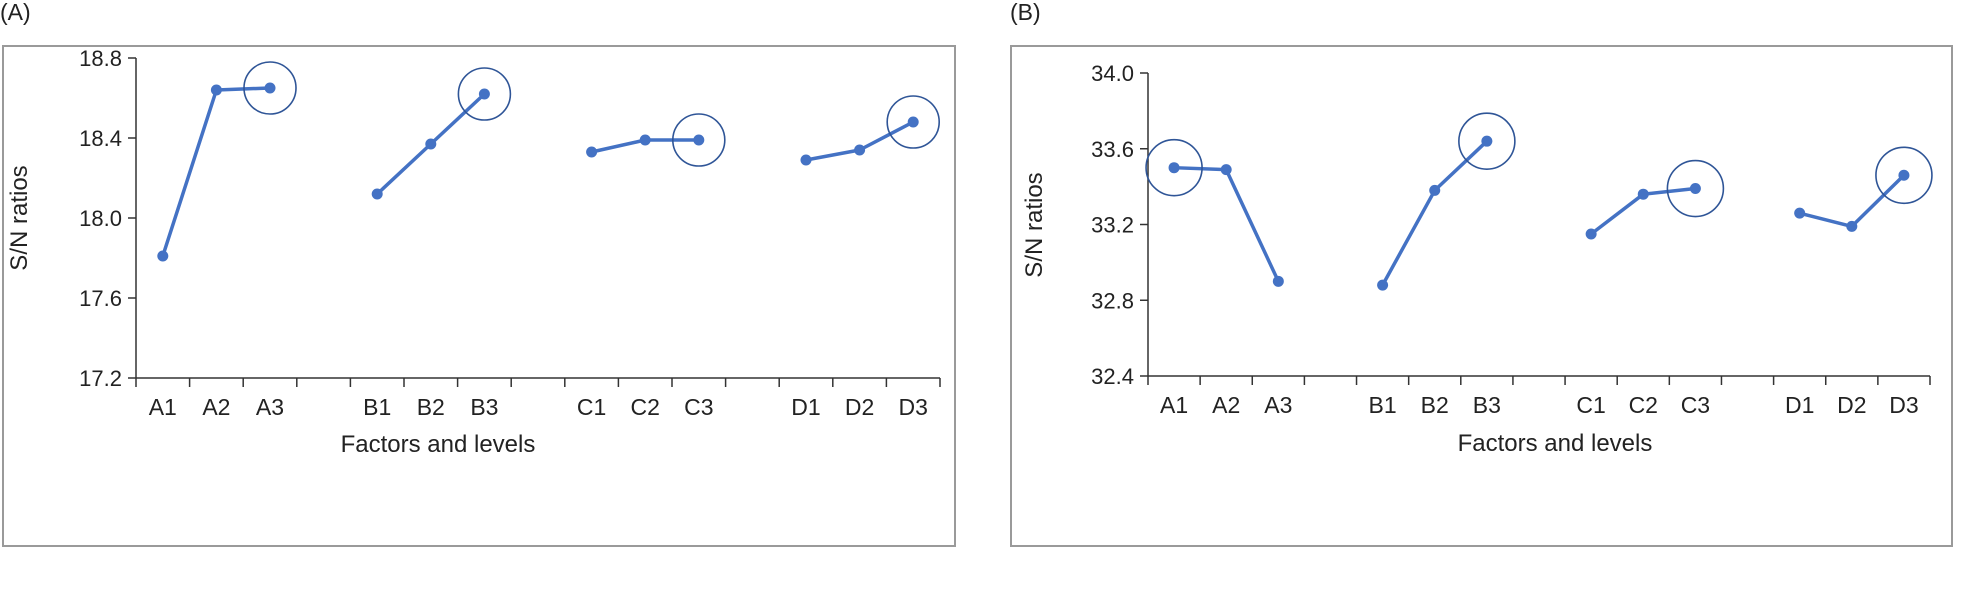 The height and width of the screenshot is (595, 1963). What do you see at coordinates (100, 138) in the screenshot?
I see `y-tick-label: 18.4` at bounding box center [100, 138].